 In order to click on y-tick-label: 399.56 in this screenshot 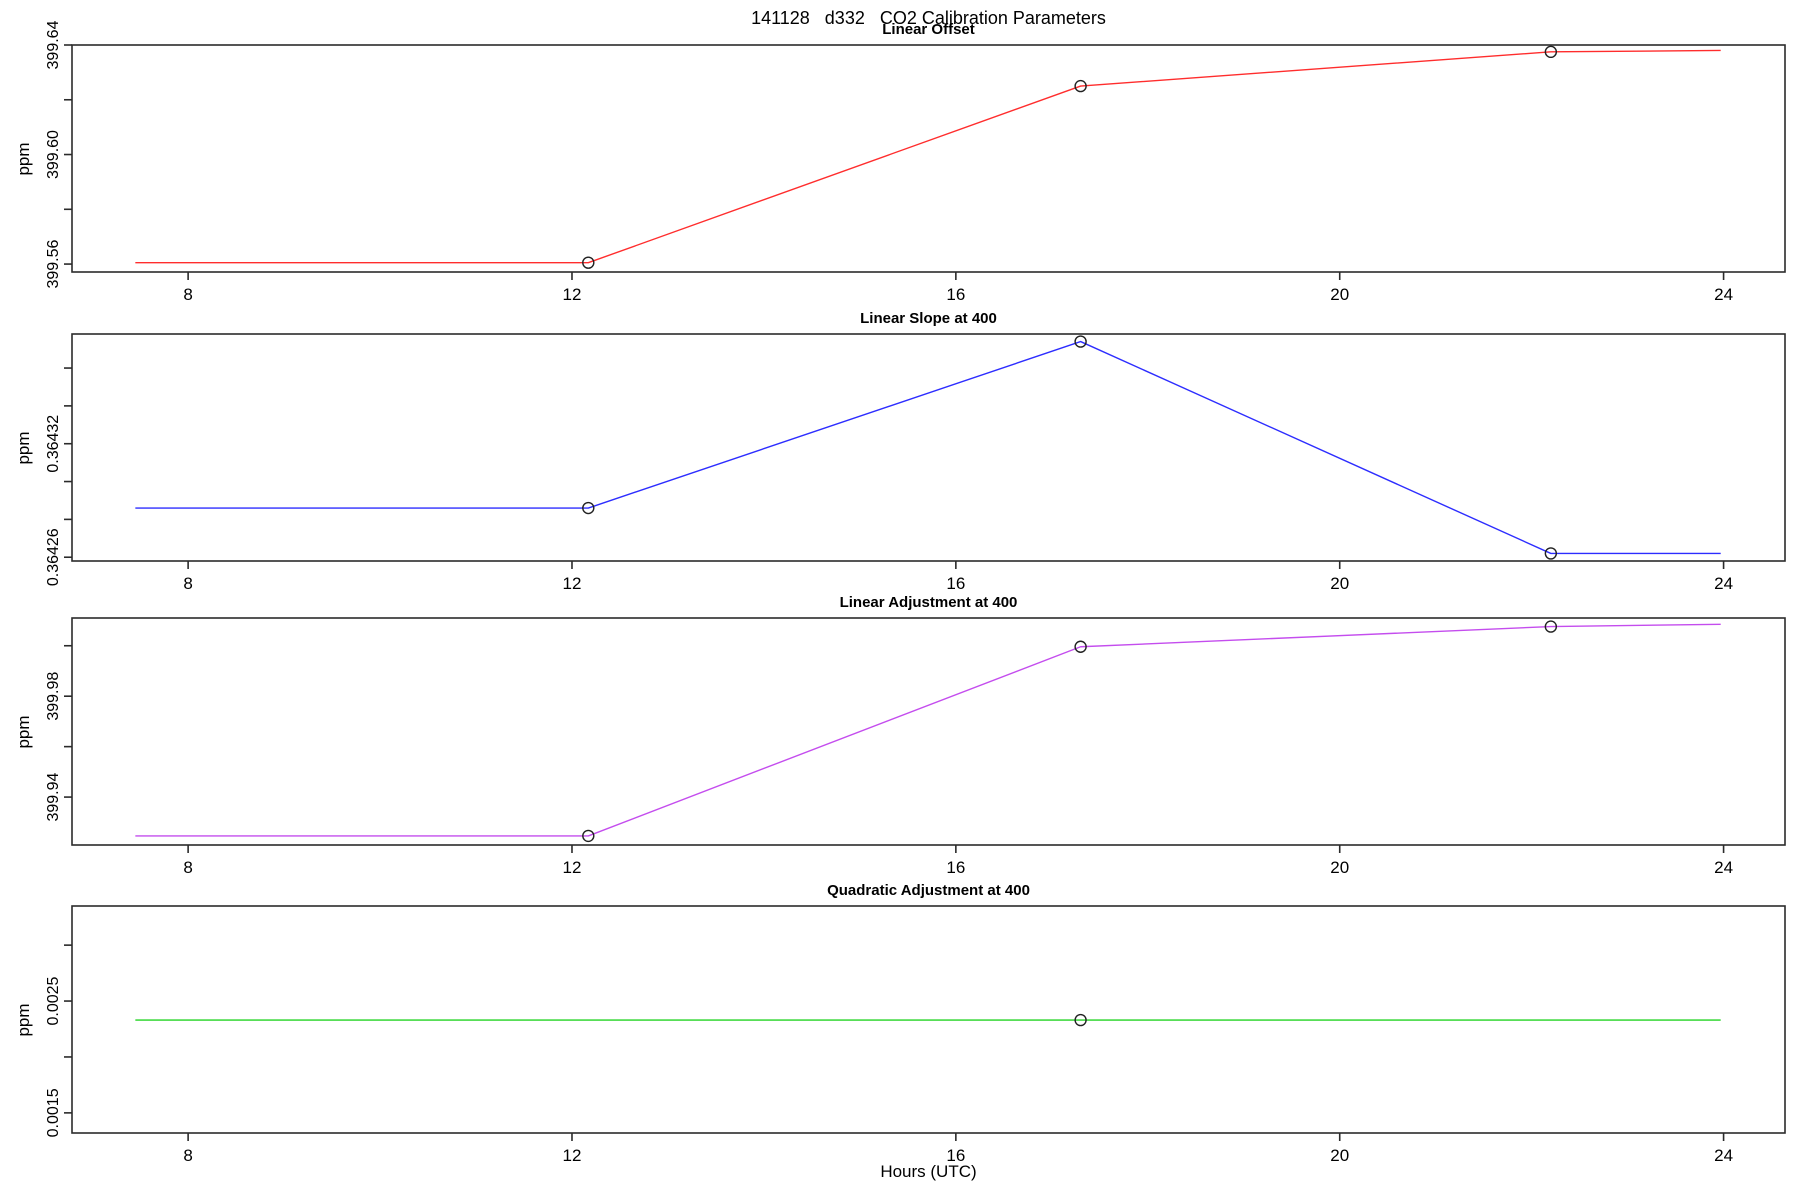, I will do `click(53, 263)`.